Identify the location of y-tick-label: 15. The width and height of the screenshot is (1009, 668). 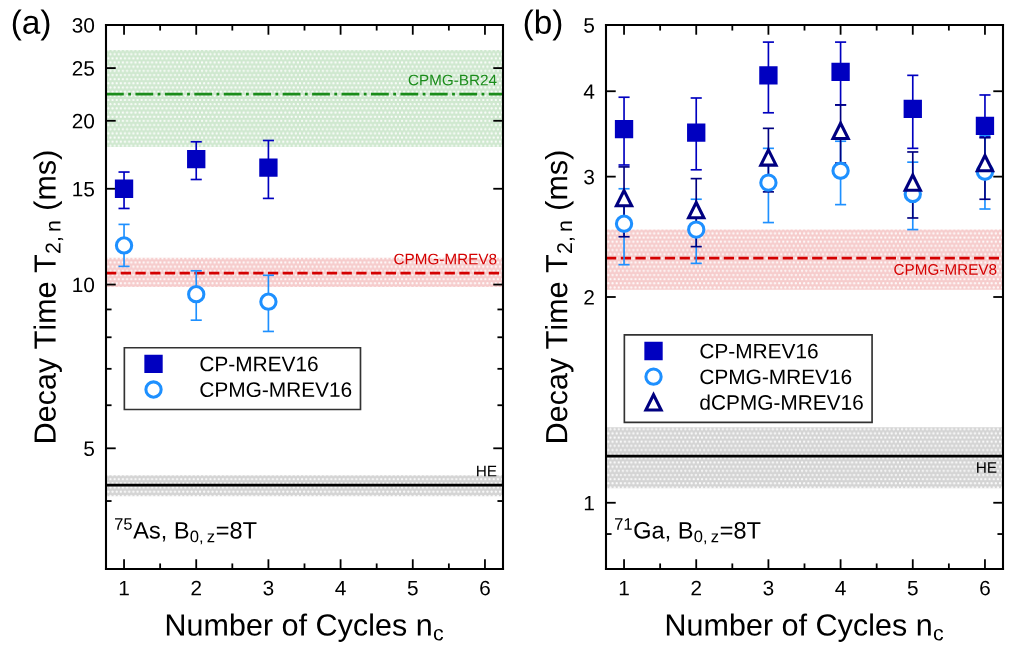
(84, 189).